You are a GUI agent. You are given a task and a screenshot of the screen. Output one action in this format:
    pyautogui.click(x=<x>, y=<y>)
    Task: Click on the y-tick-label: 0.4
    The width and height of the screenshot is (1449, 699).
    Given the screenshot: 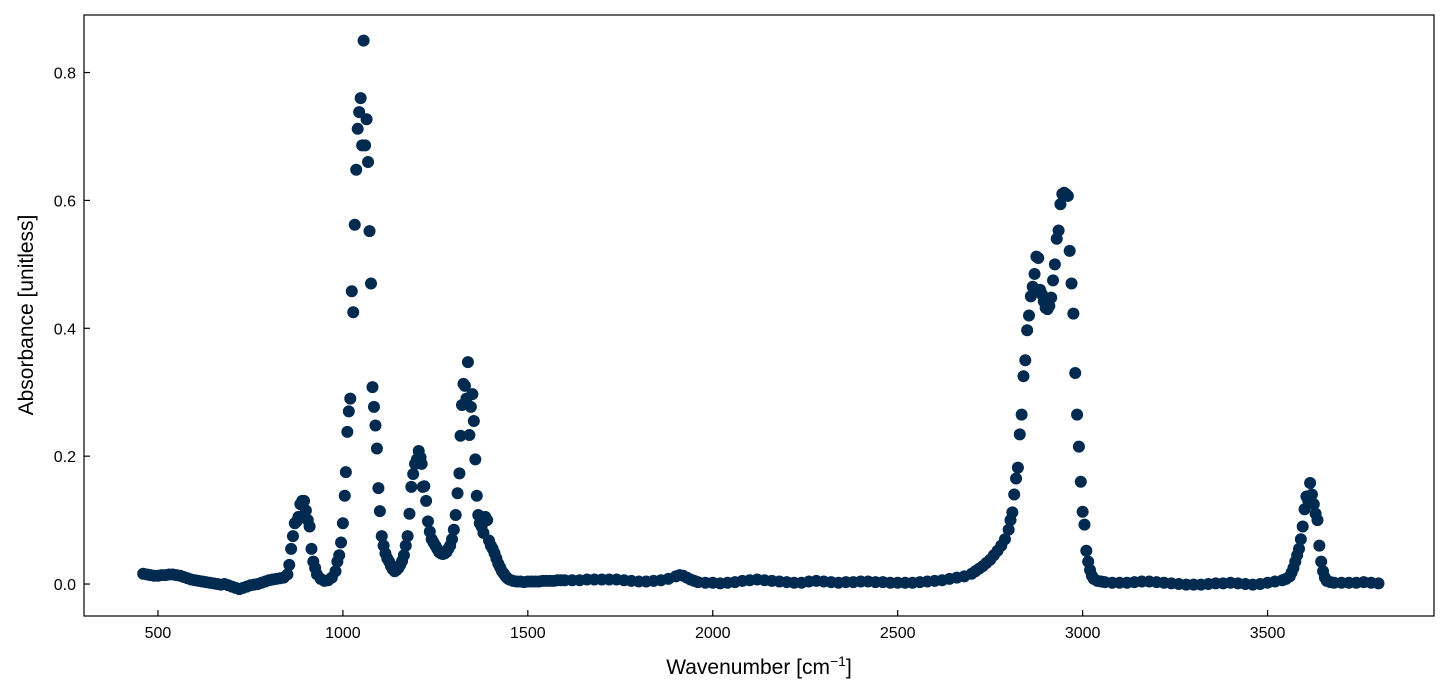 What is the action you would take?
    pyautogui.click(x=65, y=329)
    